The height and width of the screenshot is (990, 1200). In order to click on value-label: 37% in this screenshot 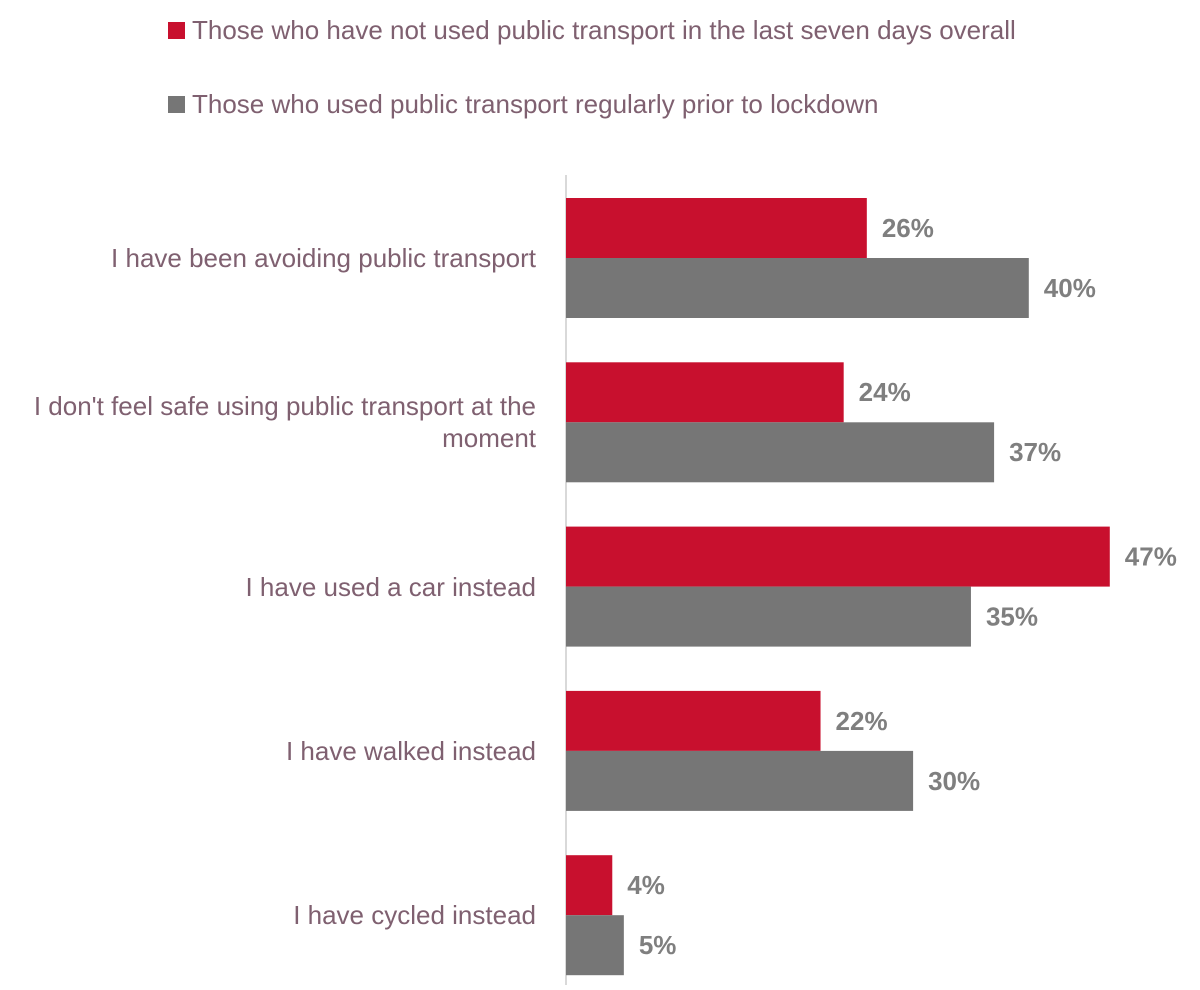, I will do `click(1035, 452)`.